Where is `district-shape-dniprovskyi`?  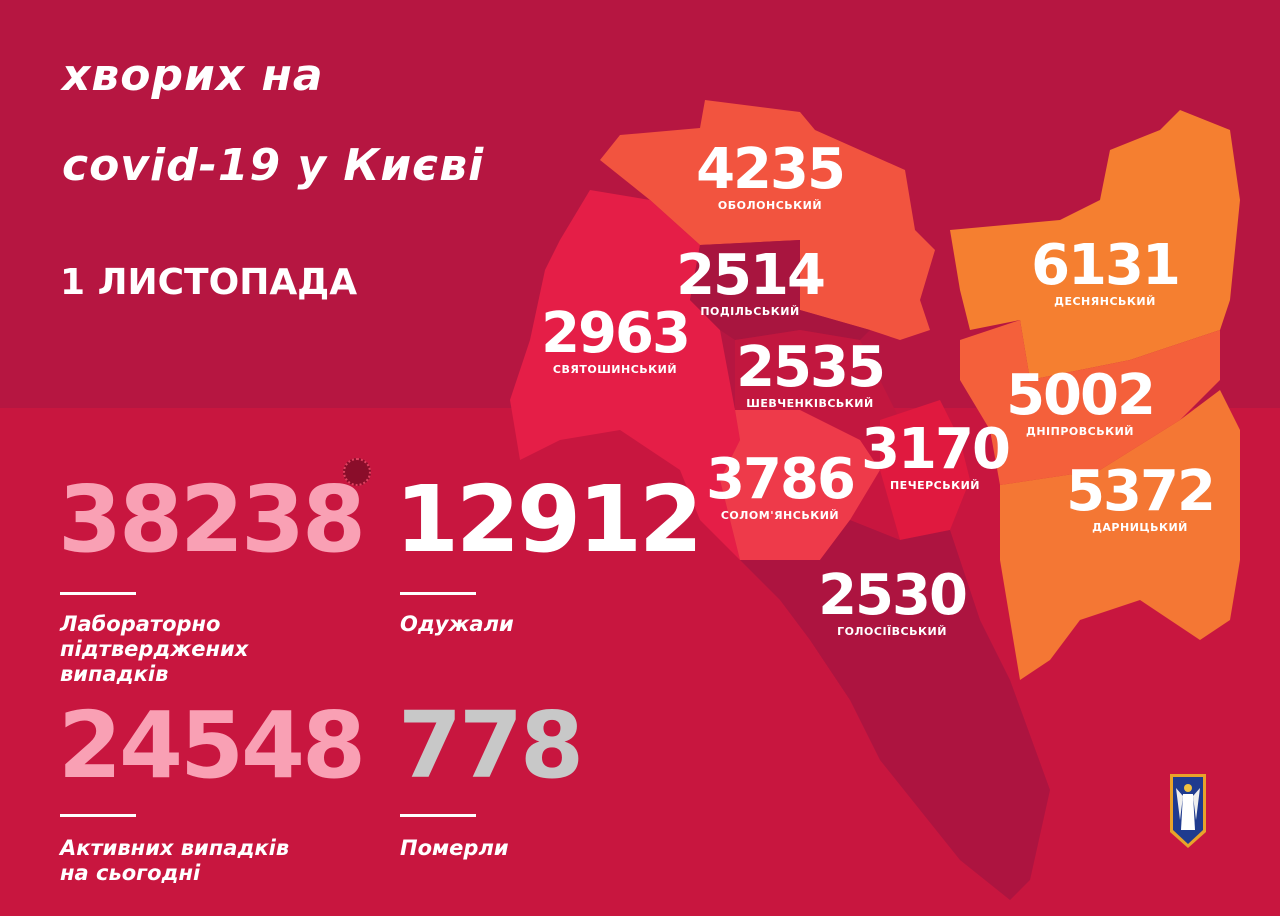
district-shape-dniprovskyi is located at coordinates (1090, 402).